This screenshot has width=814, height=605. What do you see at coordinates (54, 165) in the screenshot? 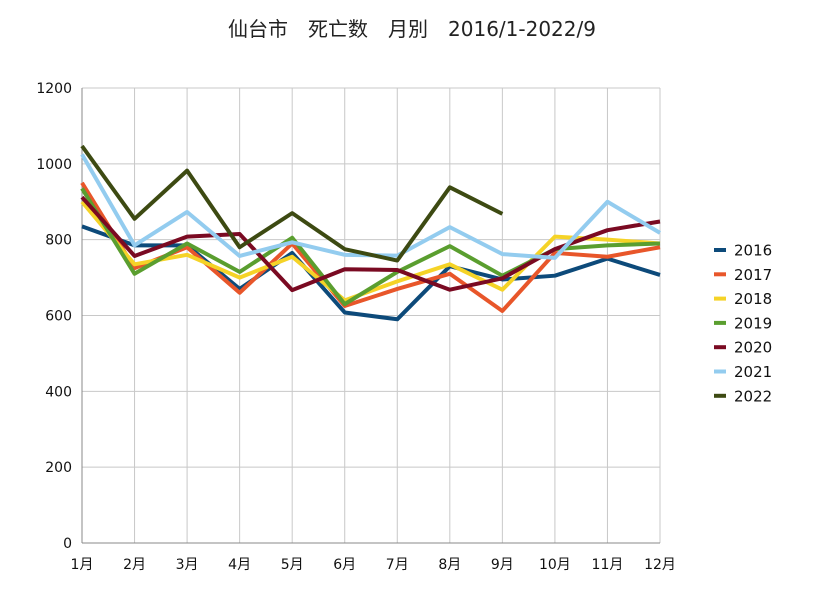
I see `y-tick-label: 1000` at bounding box center [54, 165].